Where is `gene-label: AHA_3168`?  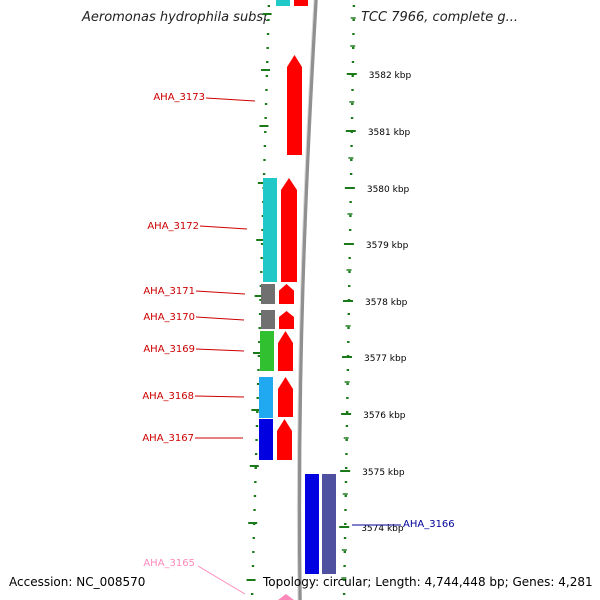
gene-label: AHA_3168 is located at coordinates (168, 396).